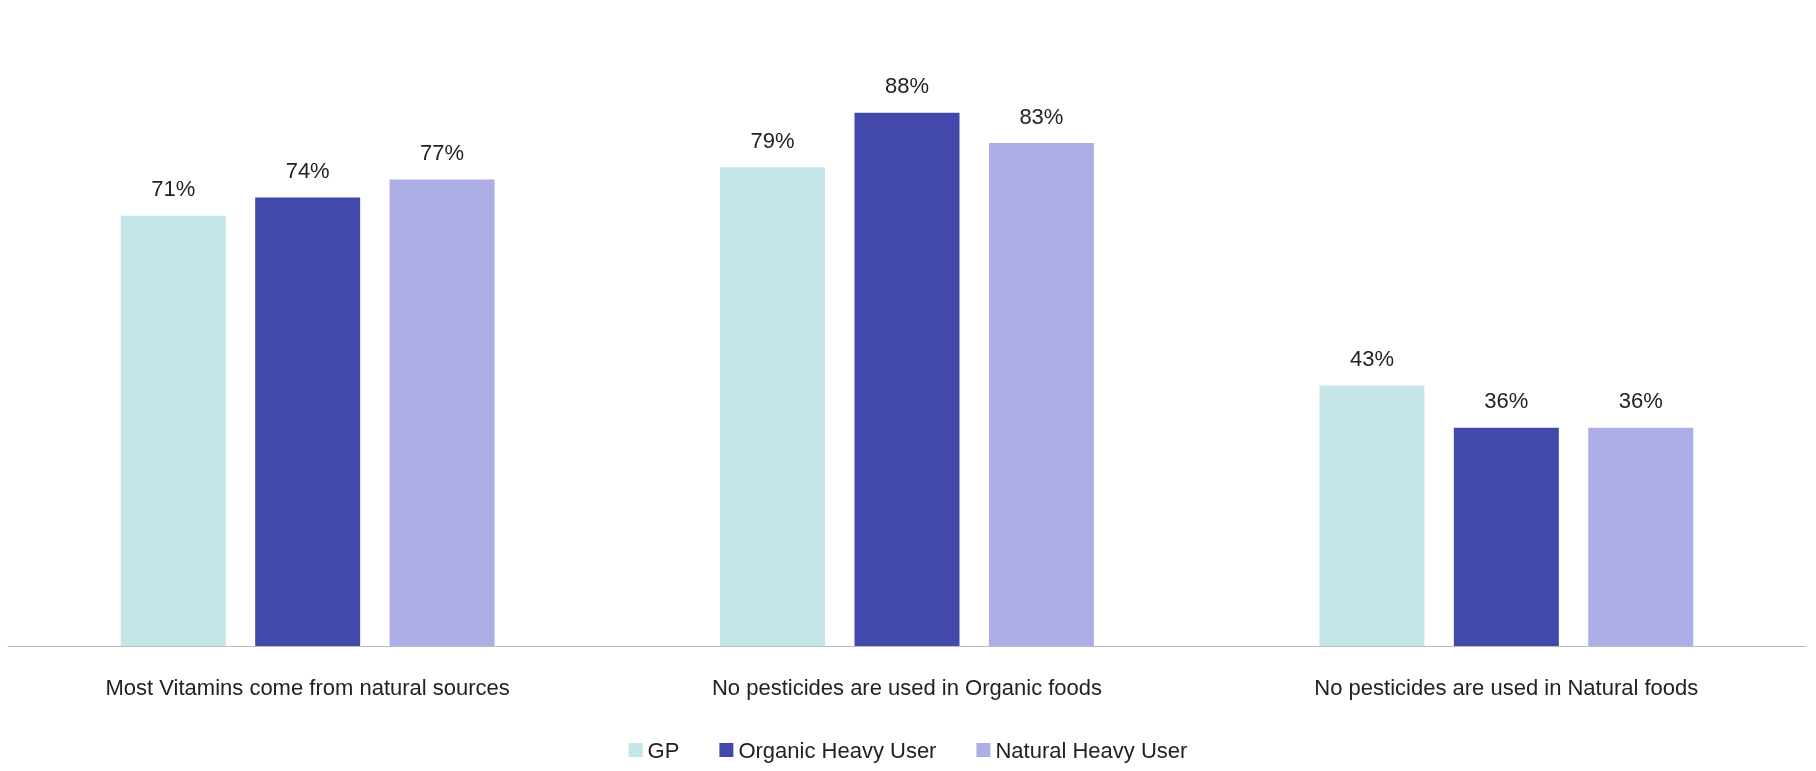 The height and width of the screenshot is (771, 1816). I want to click on x-tick-label: Most Vitamins come from natural sources, so click(307, 687).